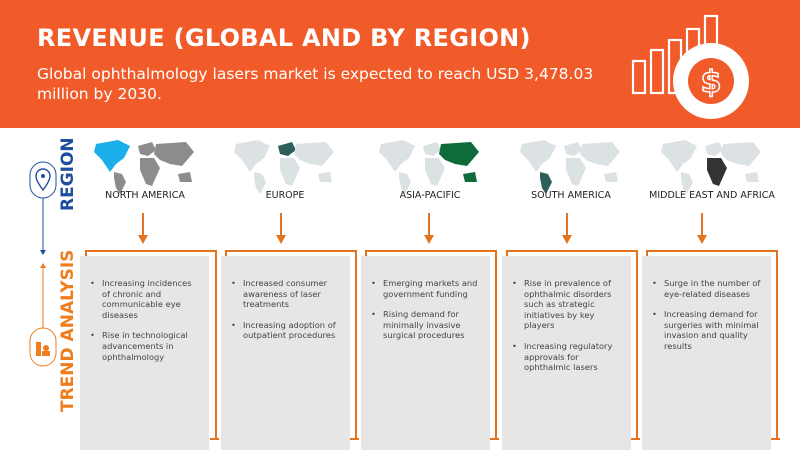 The height and width of the screenshot is (450, 800). I want to click on side-connector, so click(43, 264).